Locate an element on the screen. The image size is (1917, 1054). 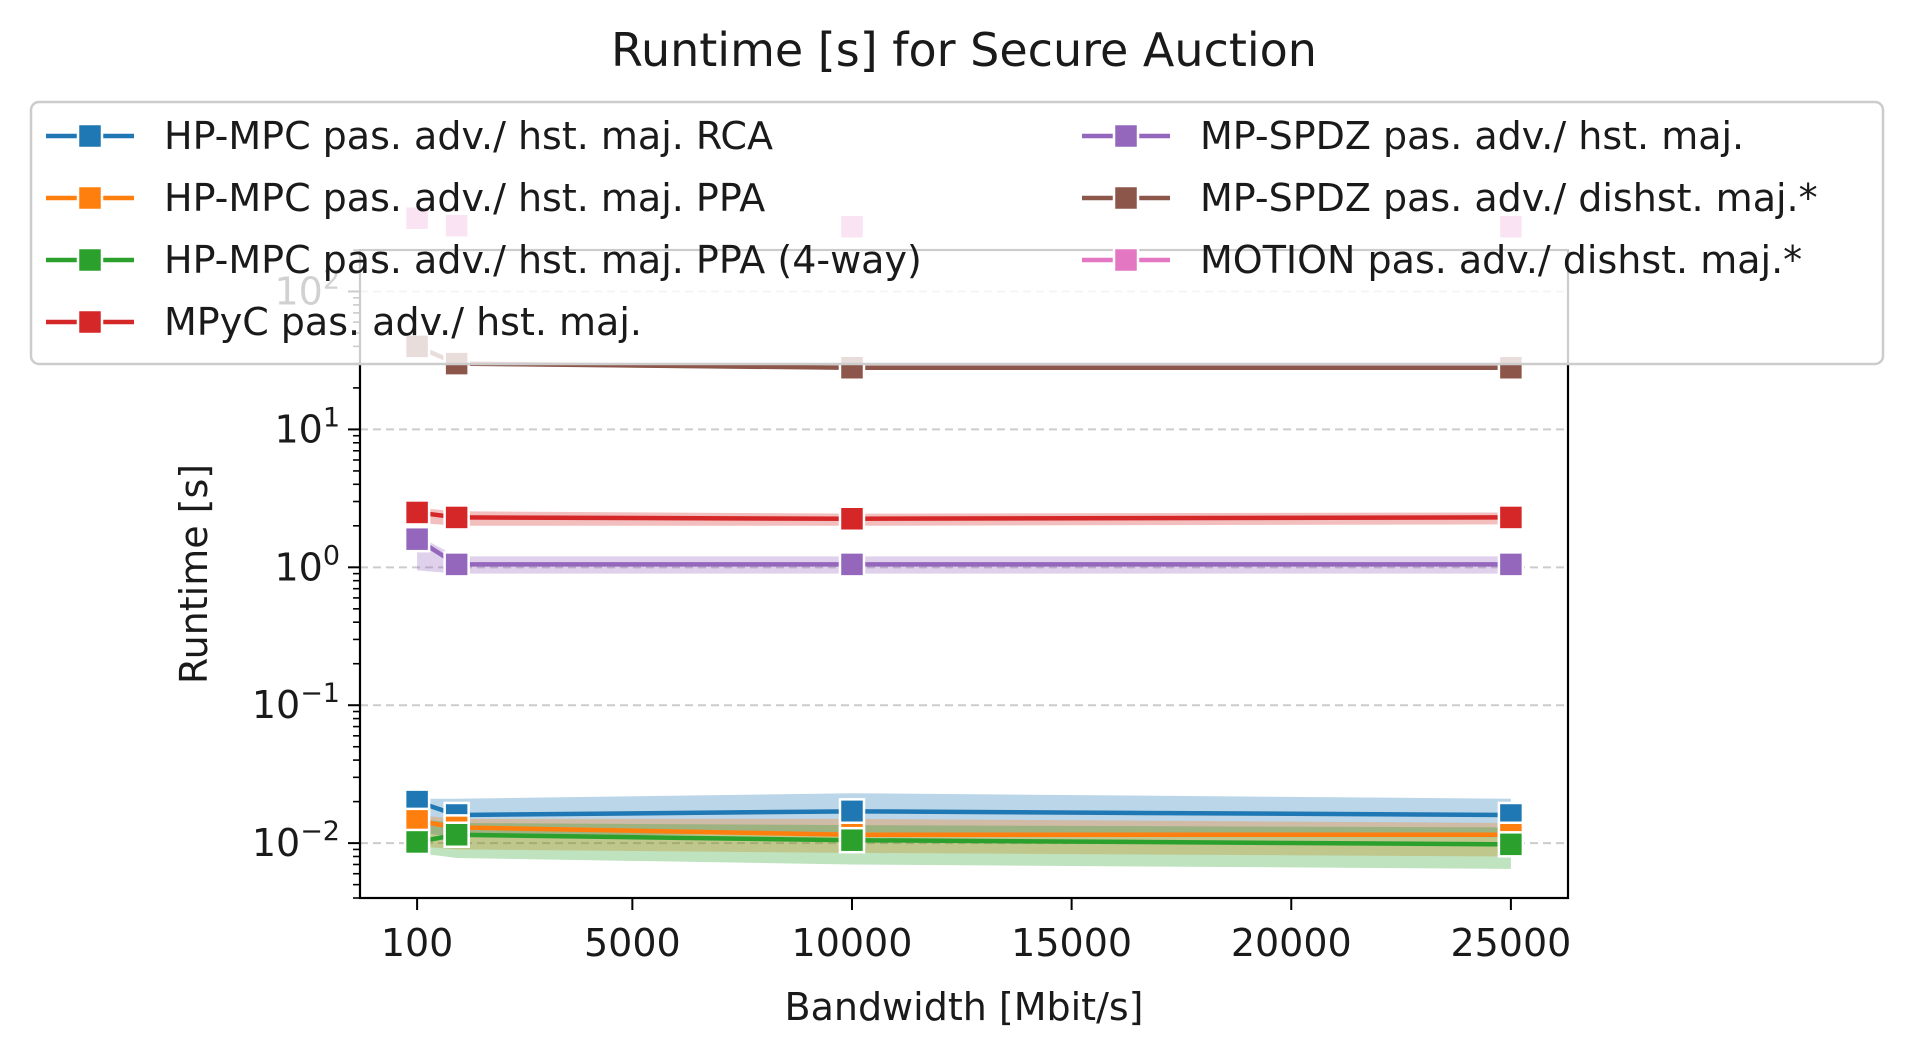
x-tick-label: 15000 is located at coordinates (1071, 943).